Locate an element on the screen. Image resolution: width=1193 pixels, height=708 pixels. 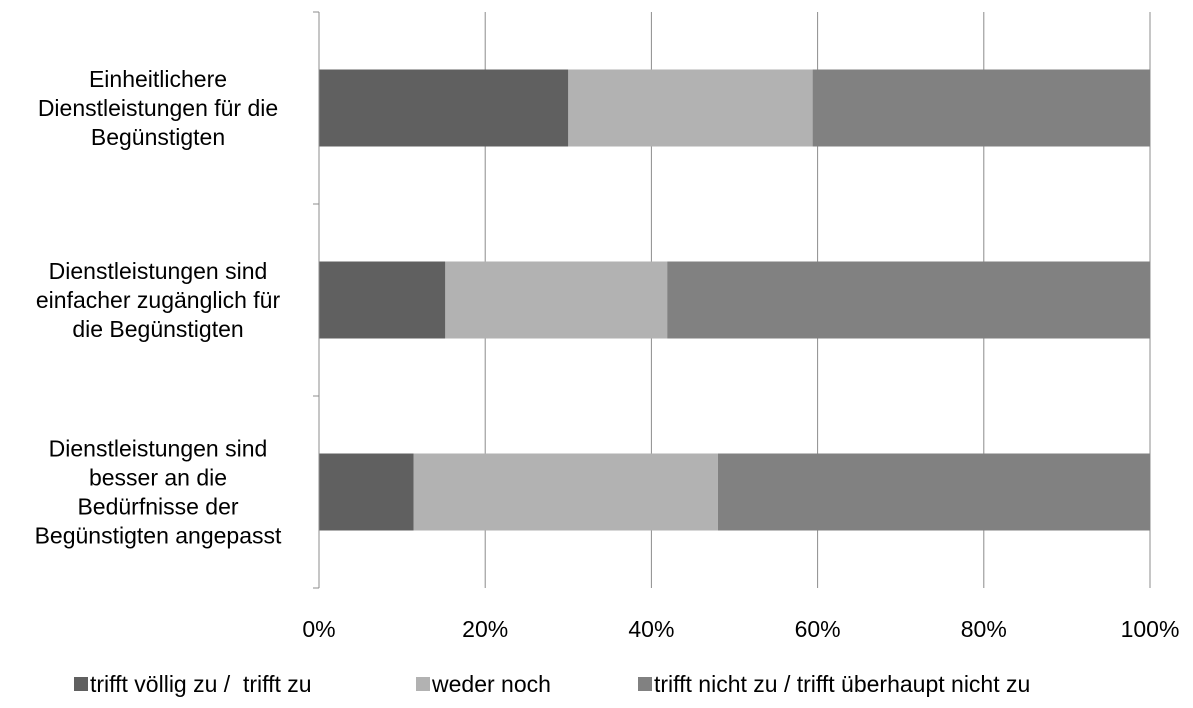
x-tick-label: 40% is located at coordinates (651, 629).